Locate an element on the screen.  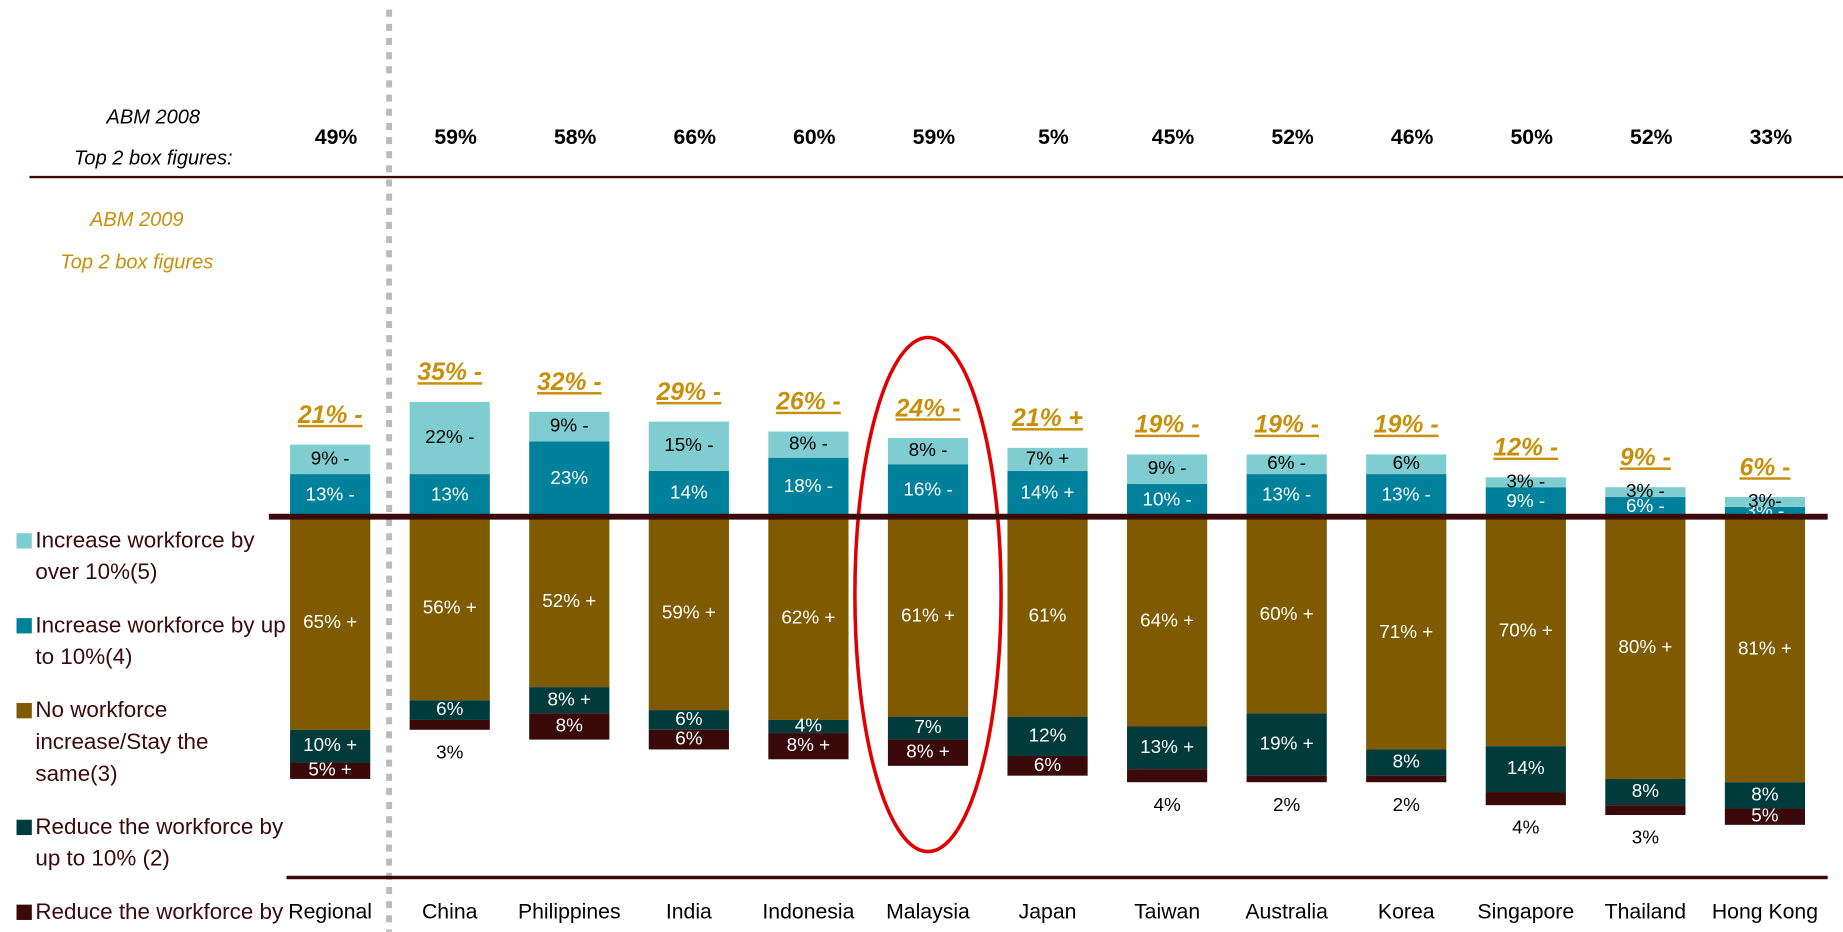
segment-label: 3% - is located at coordinates (1645, 490).